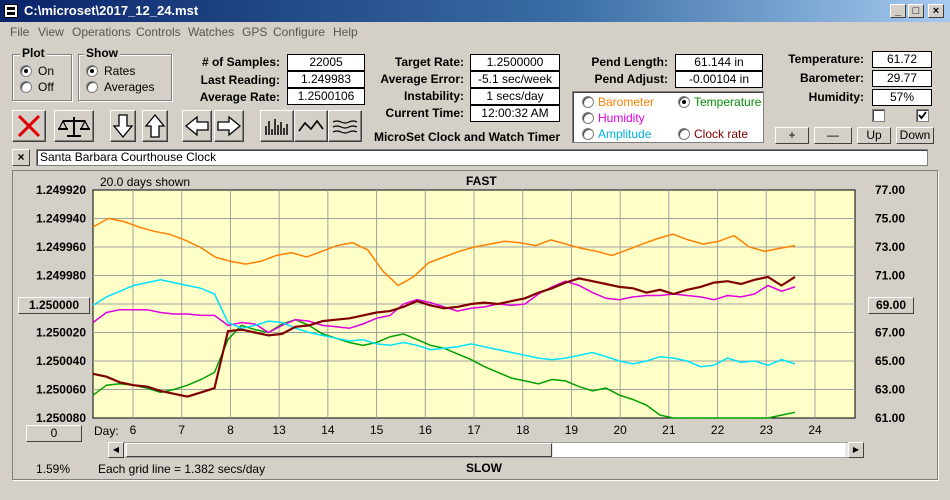 Image resolution: width=950 pixels, height=500 pixels. I want to click on instability-value: 1 secs/day, so click(515, 96).